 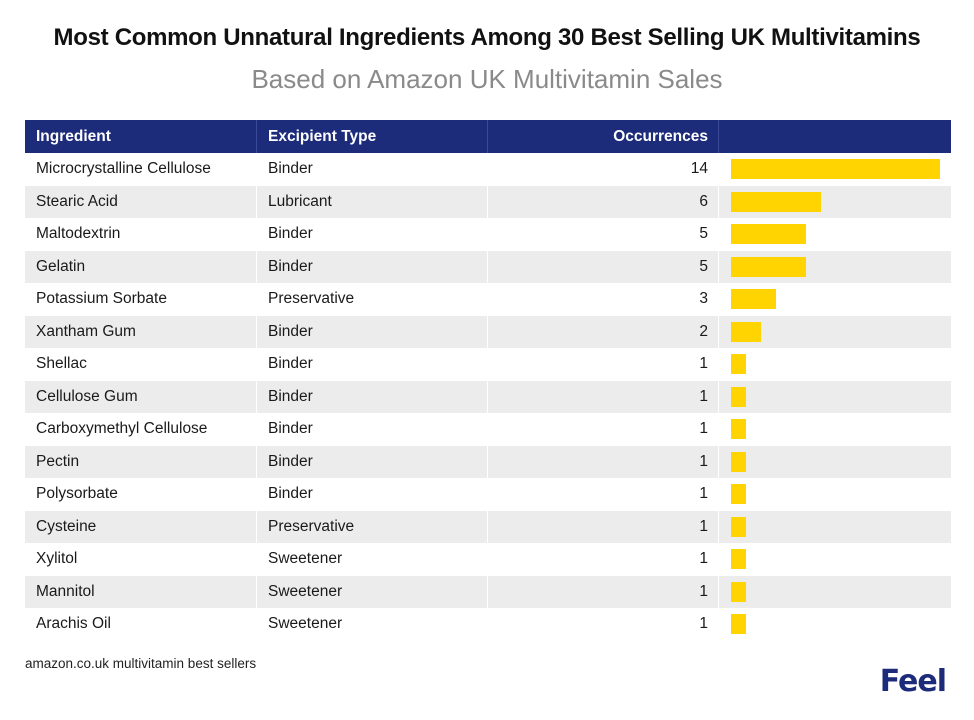 I want to click on ingredient-cell: Microcrystalline Cellulose, so click(x=123, y=169).